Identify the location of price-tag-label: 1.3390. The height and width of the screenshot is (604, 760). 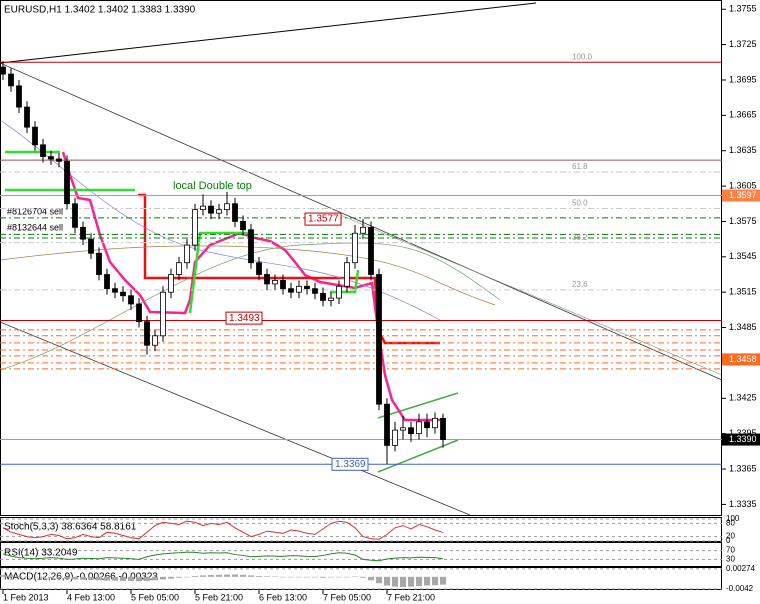
(743, 439).